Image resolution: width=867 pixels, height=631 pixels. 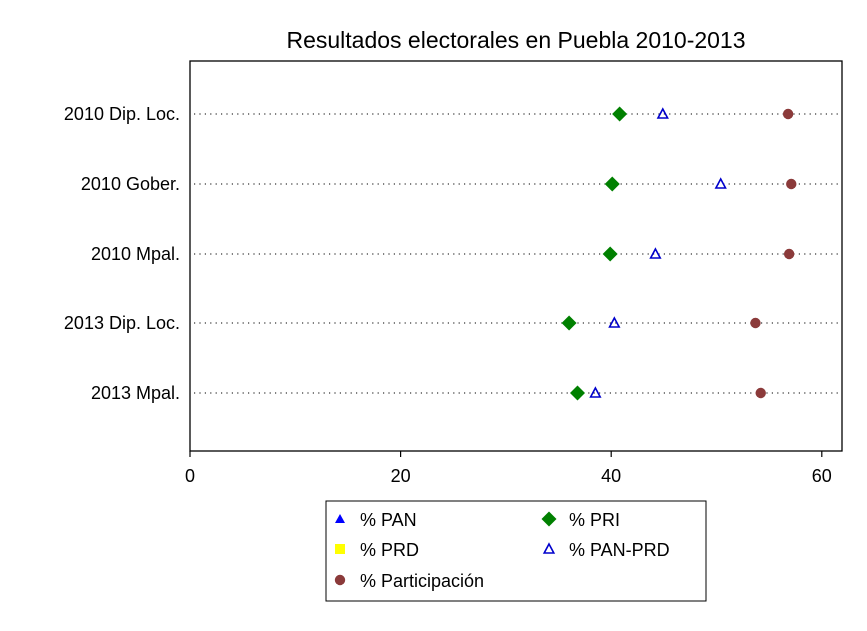 What do you see at coordinates (389, 550) in the screenshot?
I see `legend-label: % PRD` at bounding box center [389, 550].